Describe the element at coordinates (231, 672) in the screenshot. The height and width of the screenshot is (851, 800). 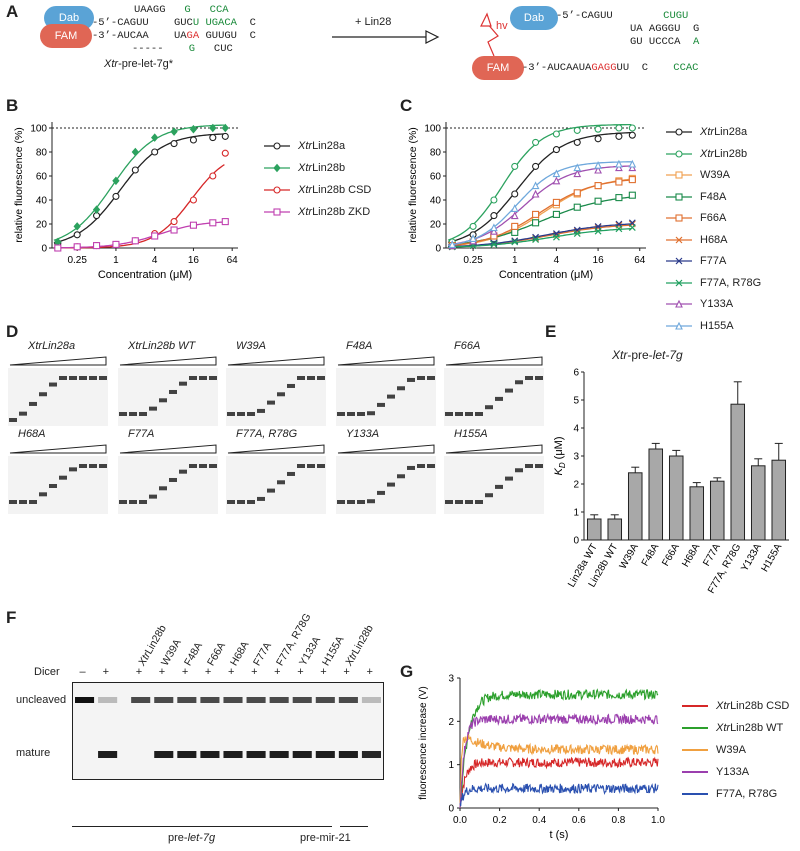
I see `dicer-mark: +` at that location.